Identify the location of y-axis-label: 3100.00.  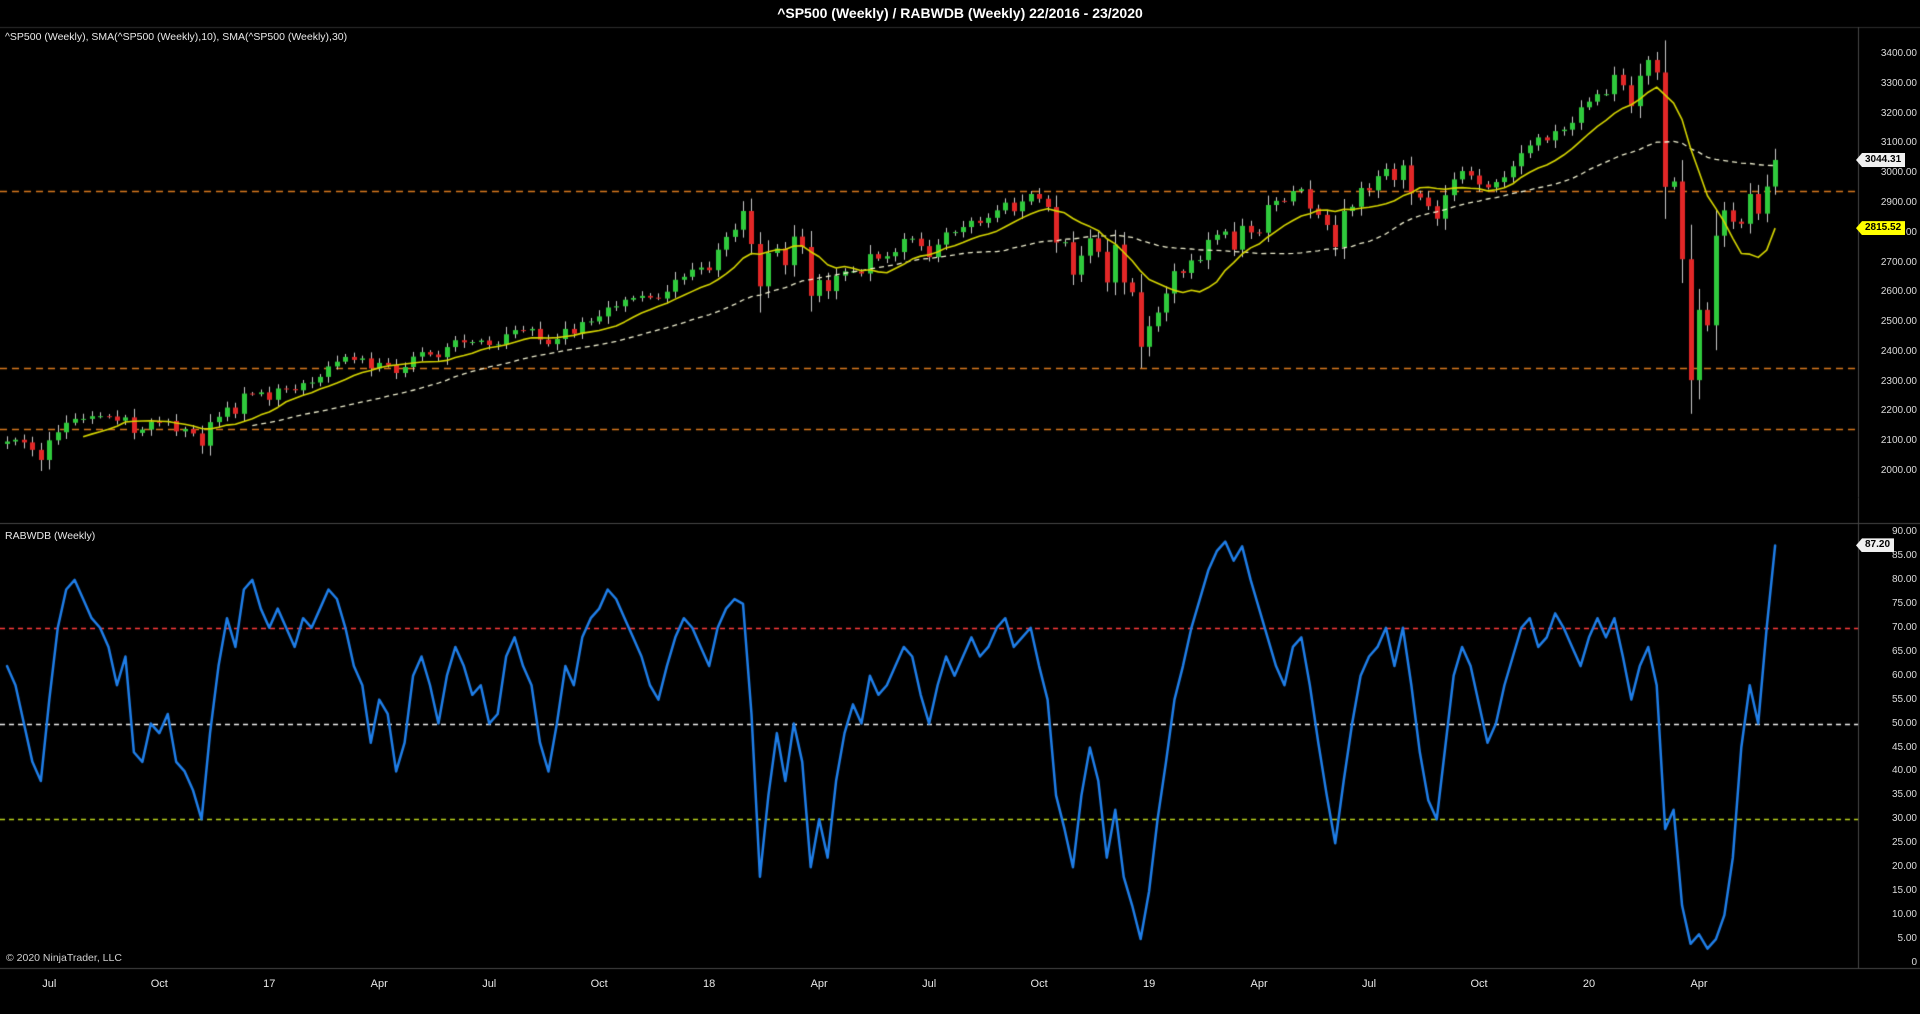
(1898, 143).